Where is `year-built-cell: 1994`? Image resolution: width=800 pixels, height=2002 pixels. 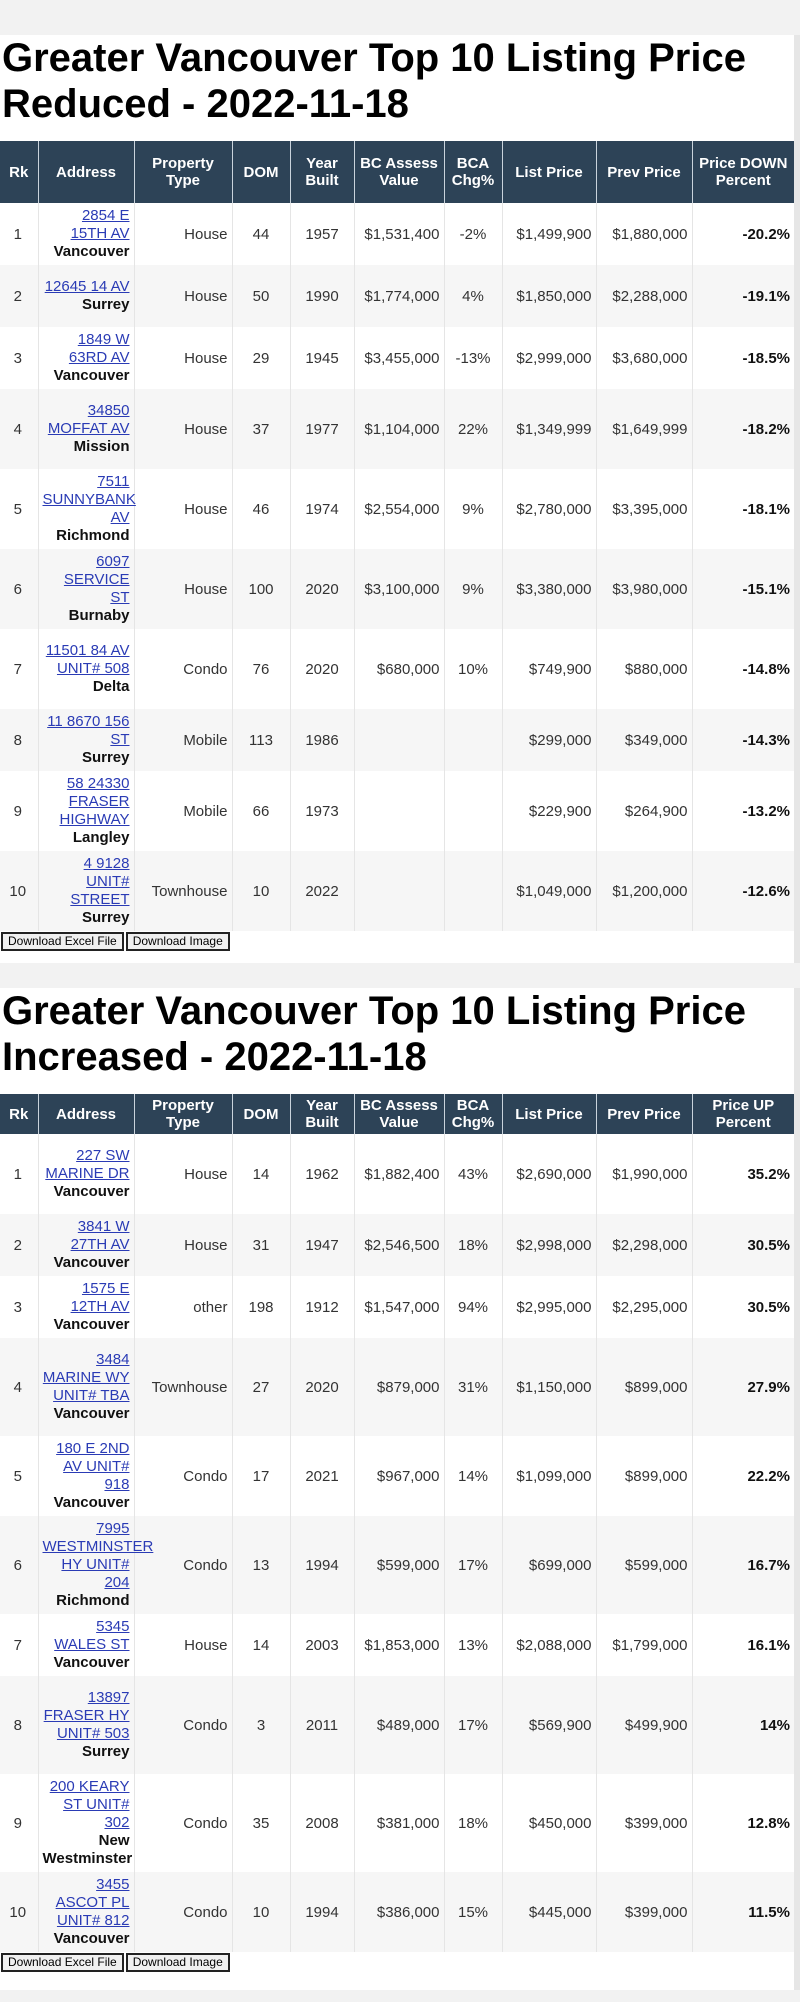 year-built-cell: 1994 is located at coordinates (322, 1565).